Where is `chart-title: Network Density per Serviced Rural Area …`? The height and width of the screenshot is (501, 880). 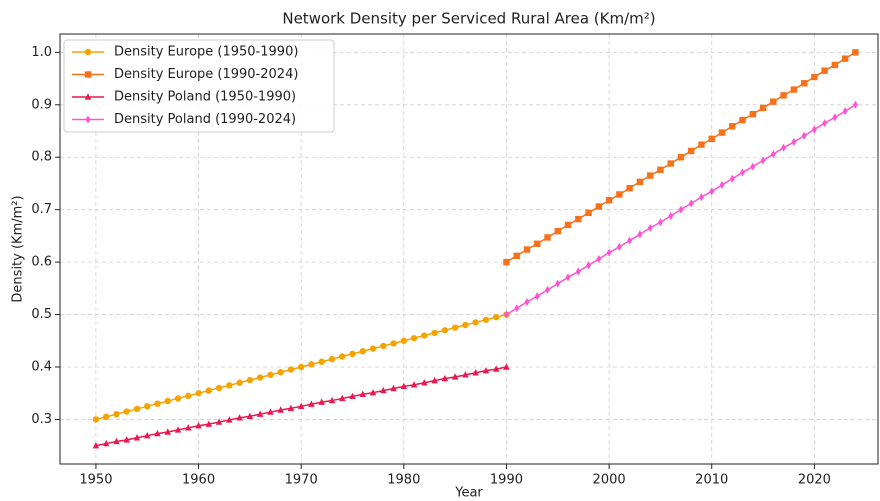
chart-title: Network Density per Serviced Rural Area … is located at coordinates (468, 19).